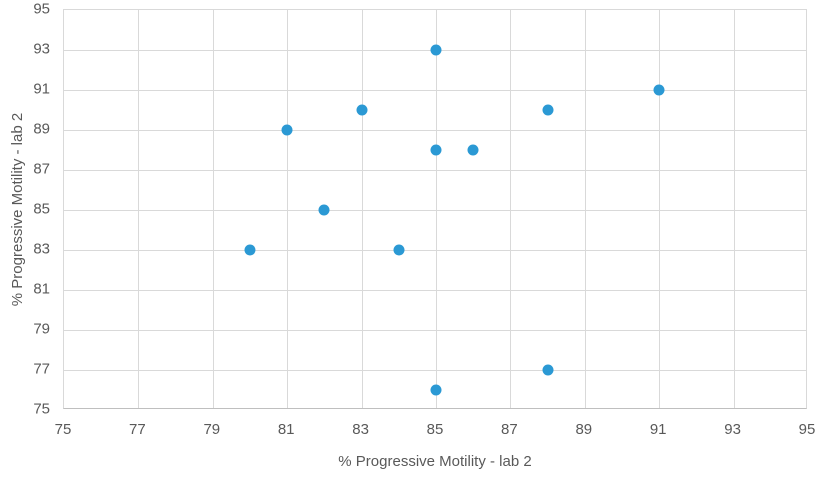 This screenshot has width=820, height=483. I want to click on y-tick-label: 95, so click(41, 9).